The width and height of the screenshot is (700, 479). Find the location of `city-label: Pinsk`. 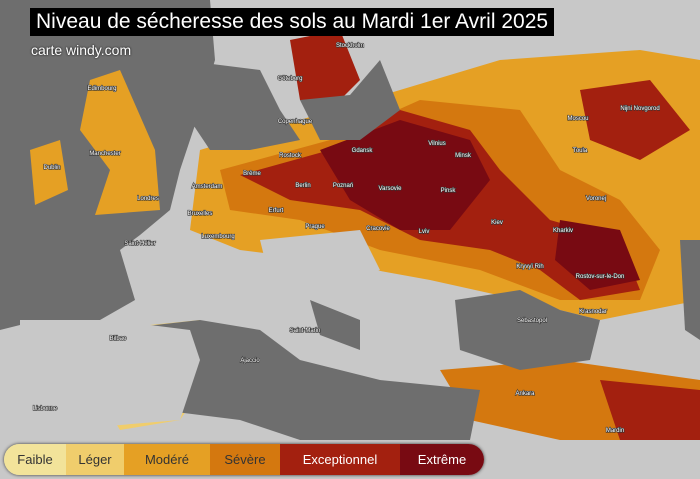

city-label: Pinsk is located at coordinates (449, 191).